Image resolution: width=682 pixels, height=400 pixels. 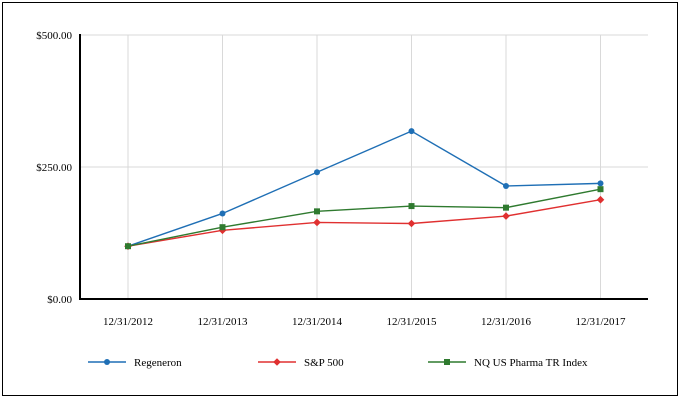 I want to click on x-tick-label: 12/31/2015, so click(x=411, y=322).